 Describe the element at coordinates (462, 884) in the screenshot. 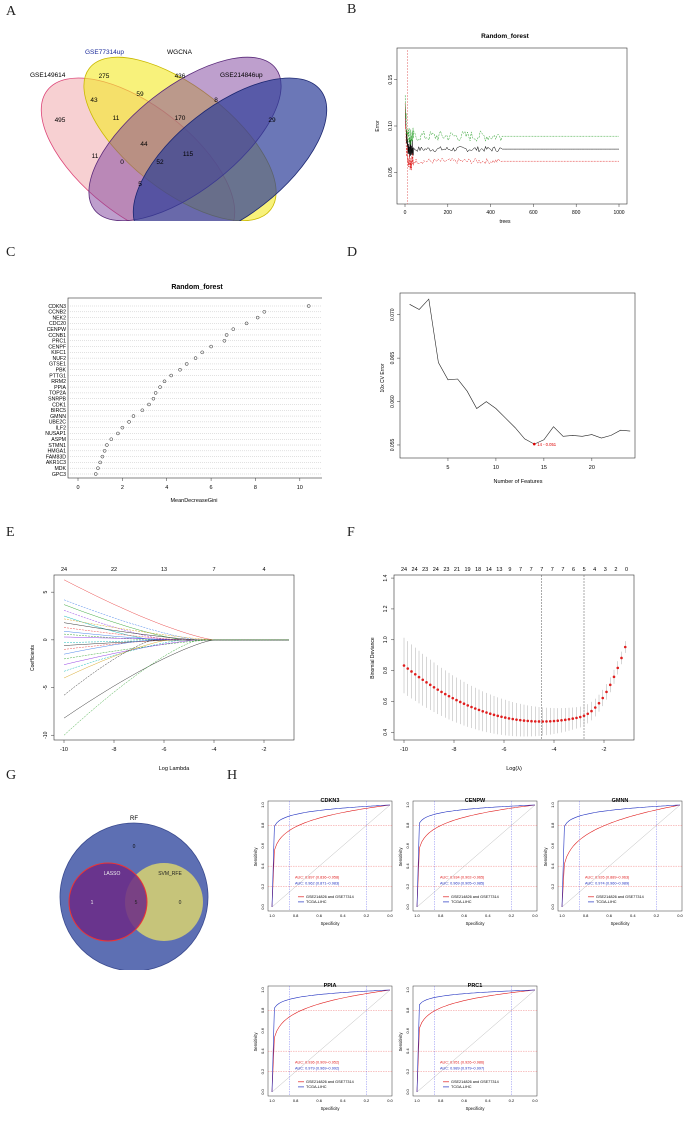

I see `auc-label: AUC: 0.969 (0.905–0.985)` at that location.